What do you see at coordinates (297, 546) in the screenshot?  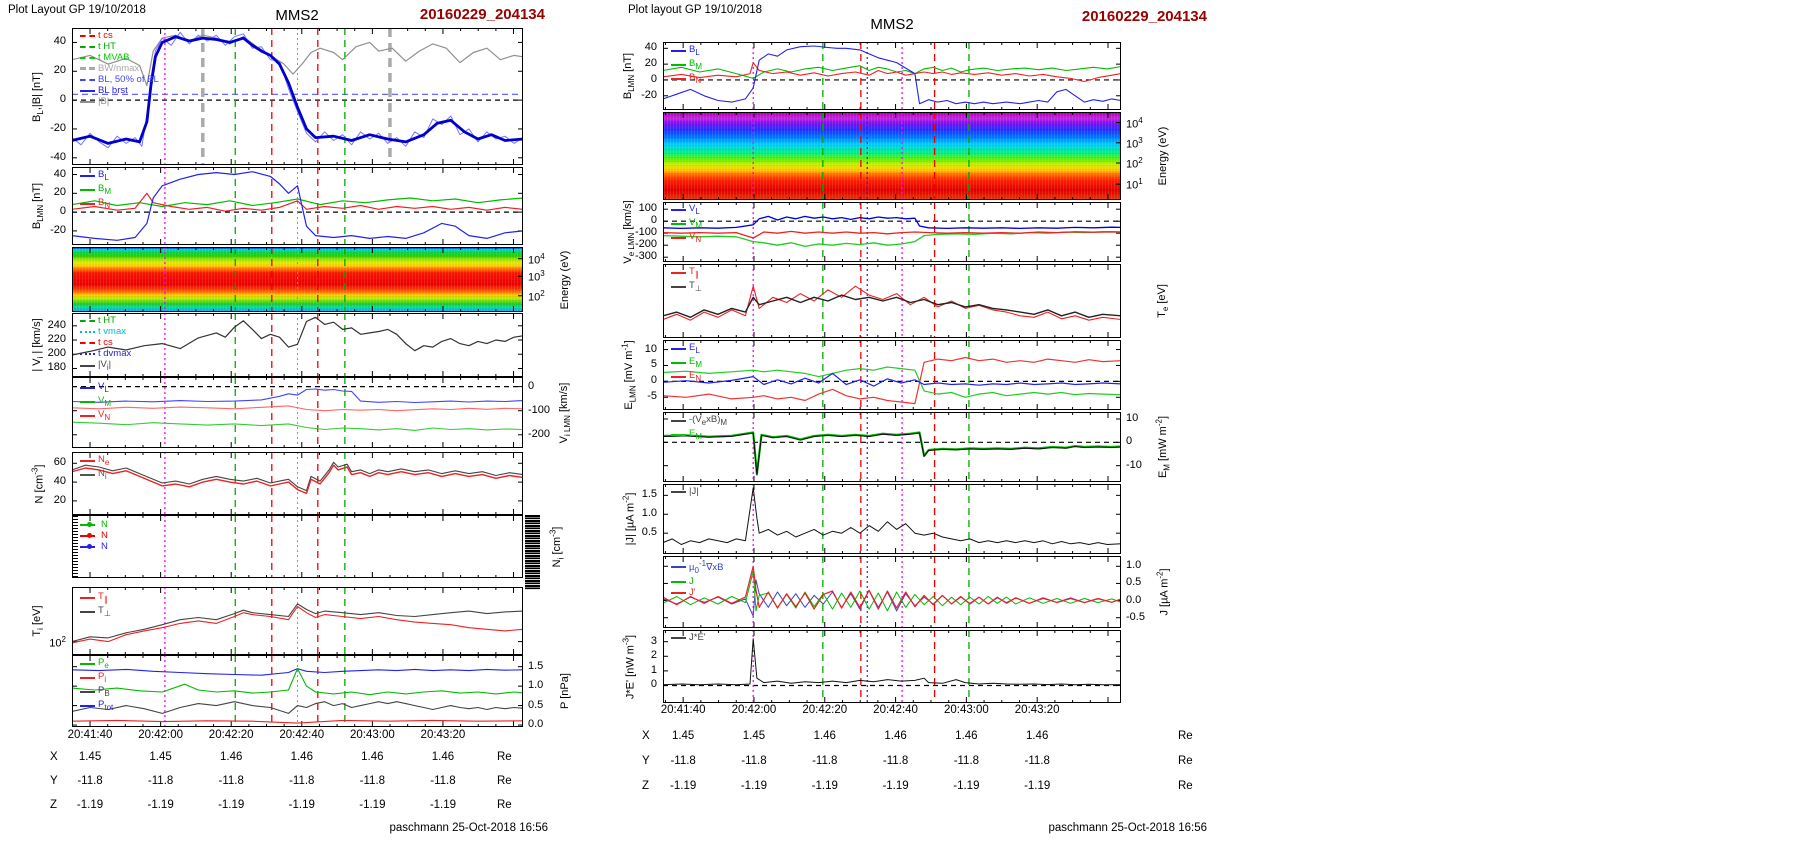 I see `panel-density-compare` at bounding box center [297, 546].